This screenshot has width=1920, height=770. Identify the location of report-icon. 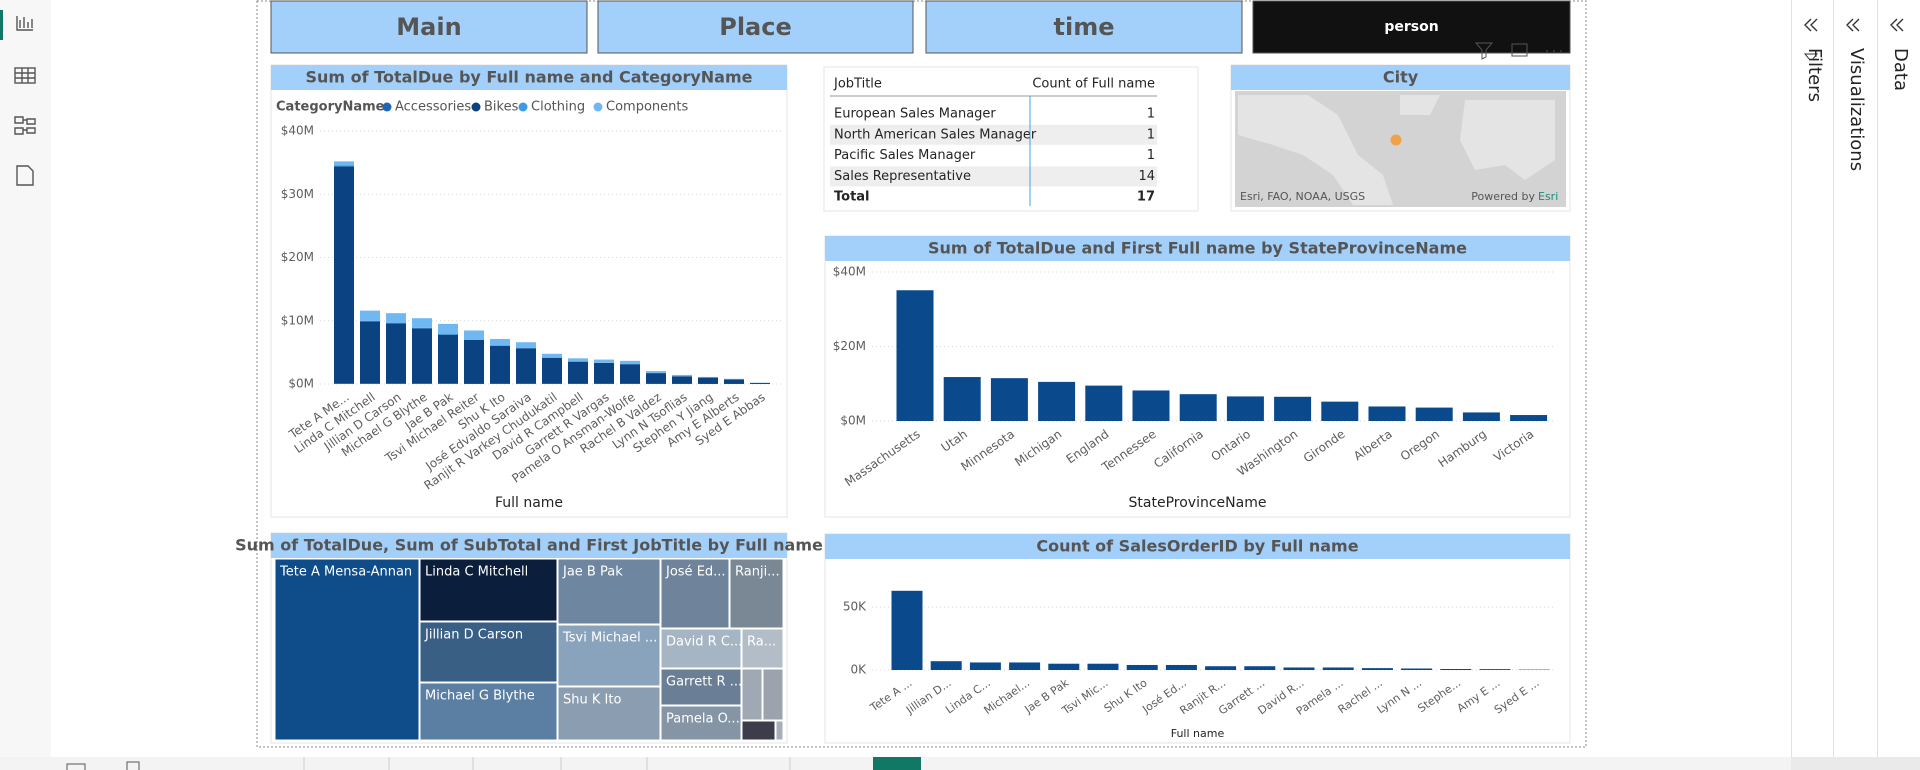
(24, 23).